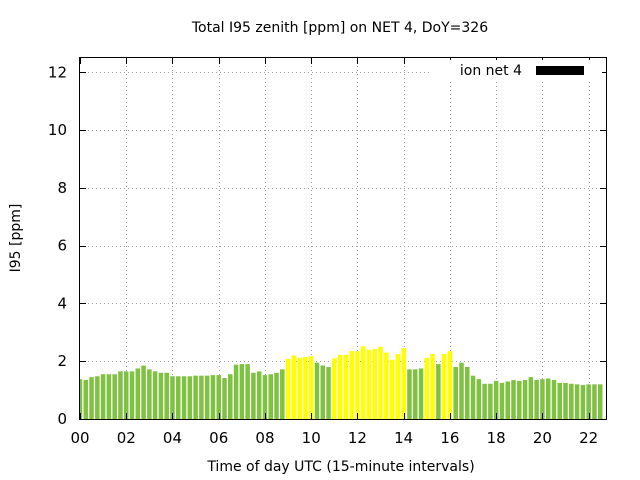  Describe the element at coordinates (126, 438) in the screenshot. I see `x-tick-label: 02` at that location.